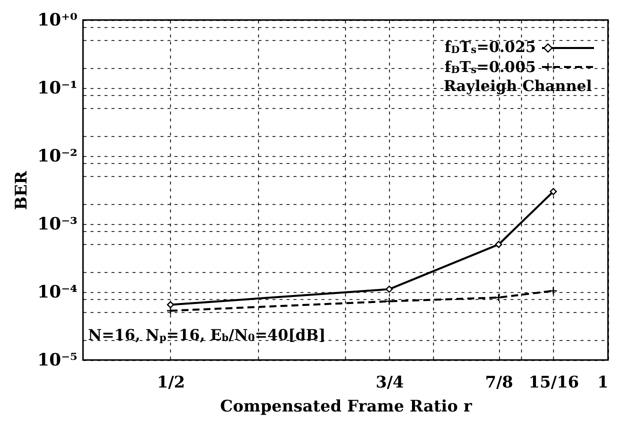 This screenshot has width=629, height=441. I want to click on y-tick-label: 10⁺⁰, so click(57, 20).